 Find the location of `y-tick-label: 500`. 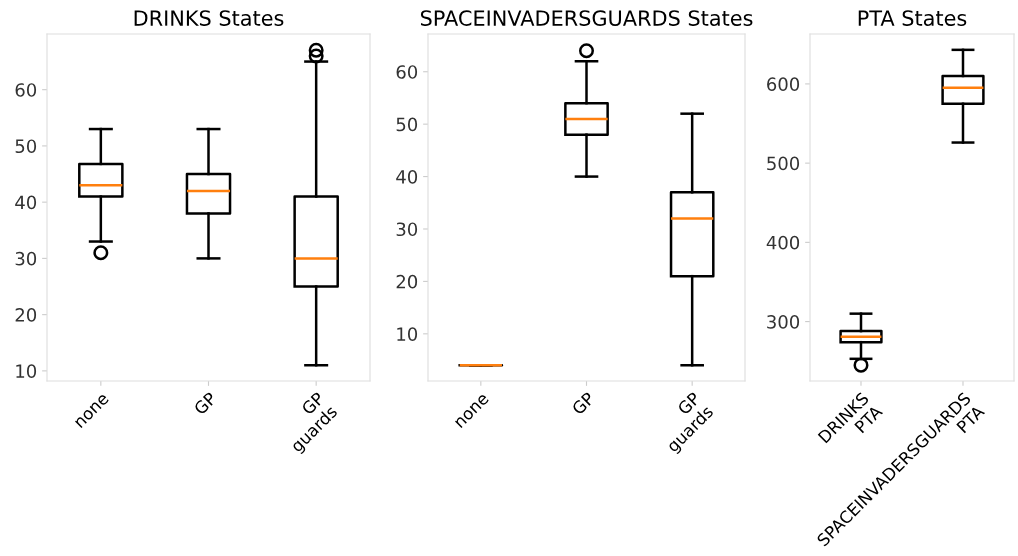

y-tick-label: 500 is located at coordinates (783, 163).